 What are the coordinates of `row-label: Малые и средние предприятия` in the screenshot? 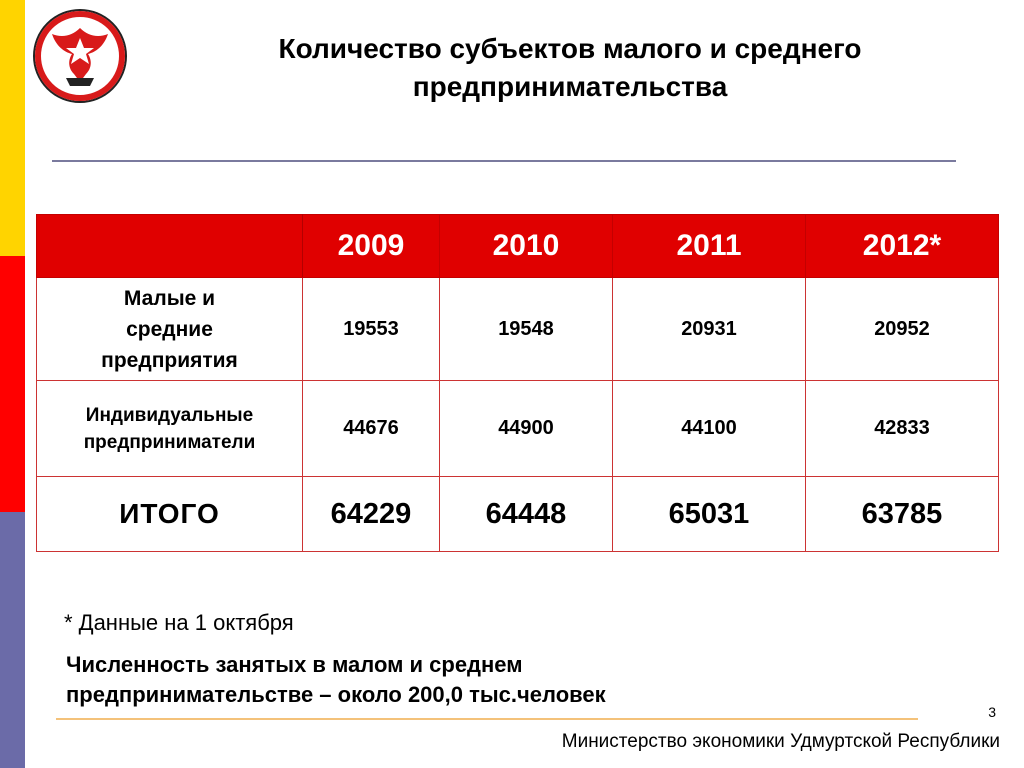 It's located at (169, 329).